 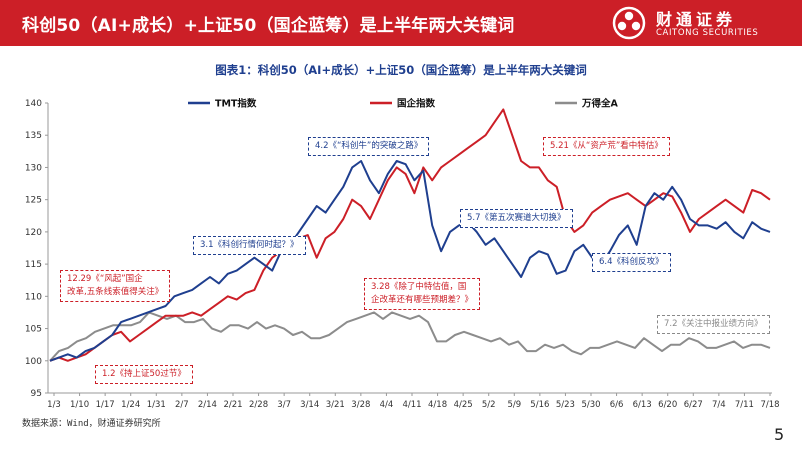 What do you see at coordinates (387, 405) in the screenshot?
I see `x-tick-label: 4/4` at bounding box center [387, 405].